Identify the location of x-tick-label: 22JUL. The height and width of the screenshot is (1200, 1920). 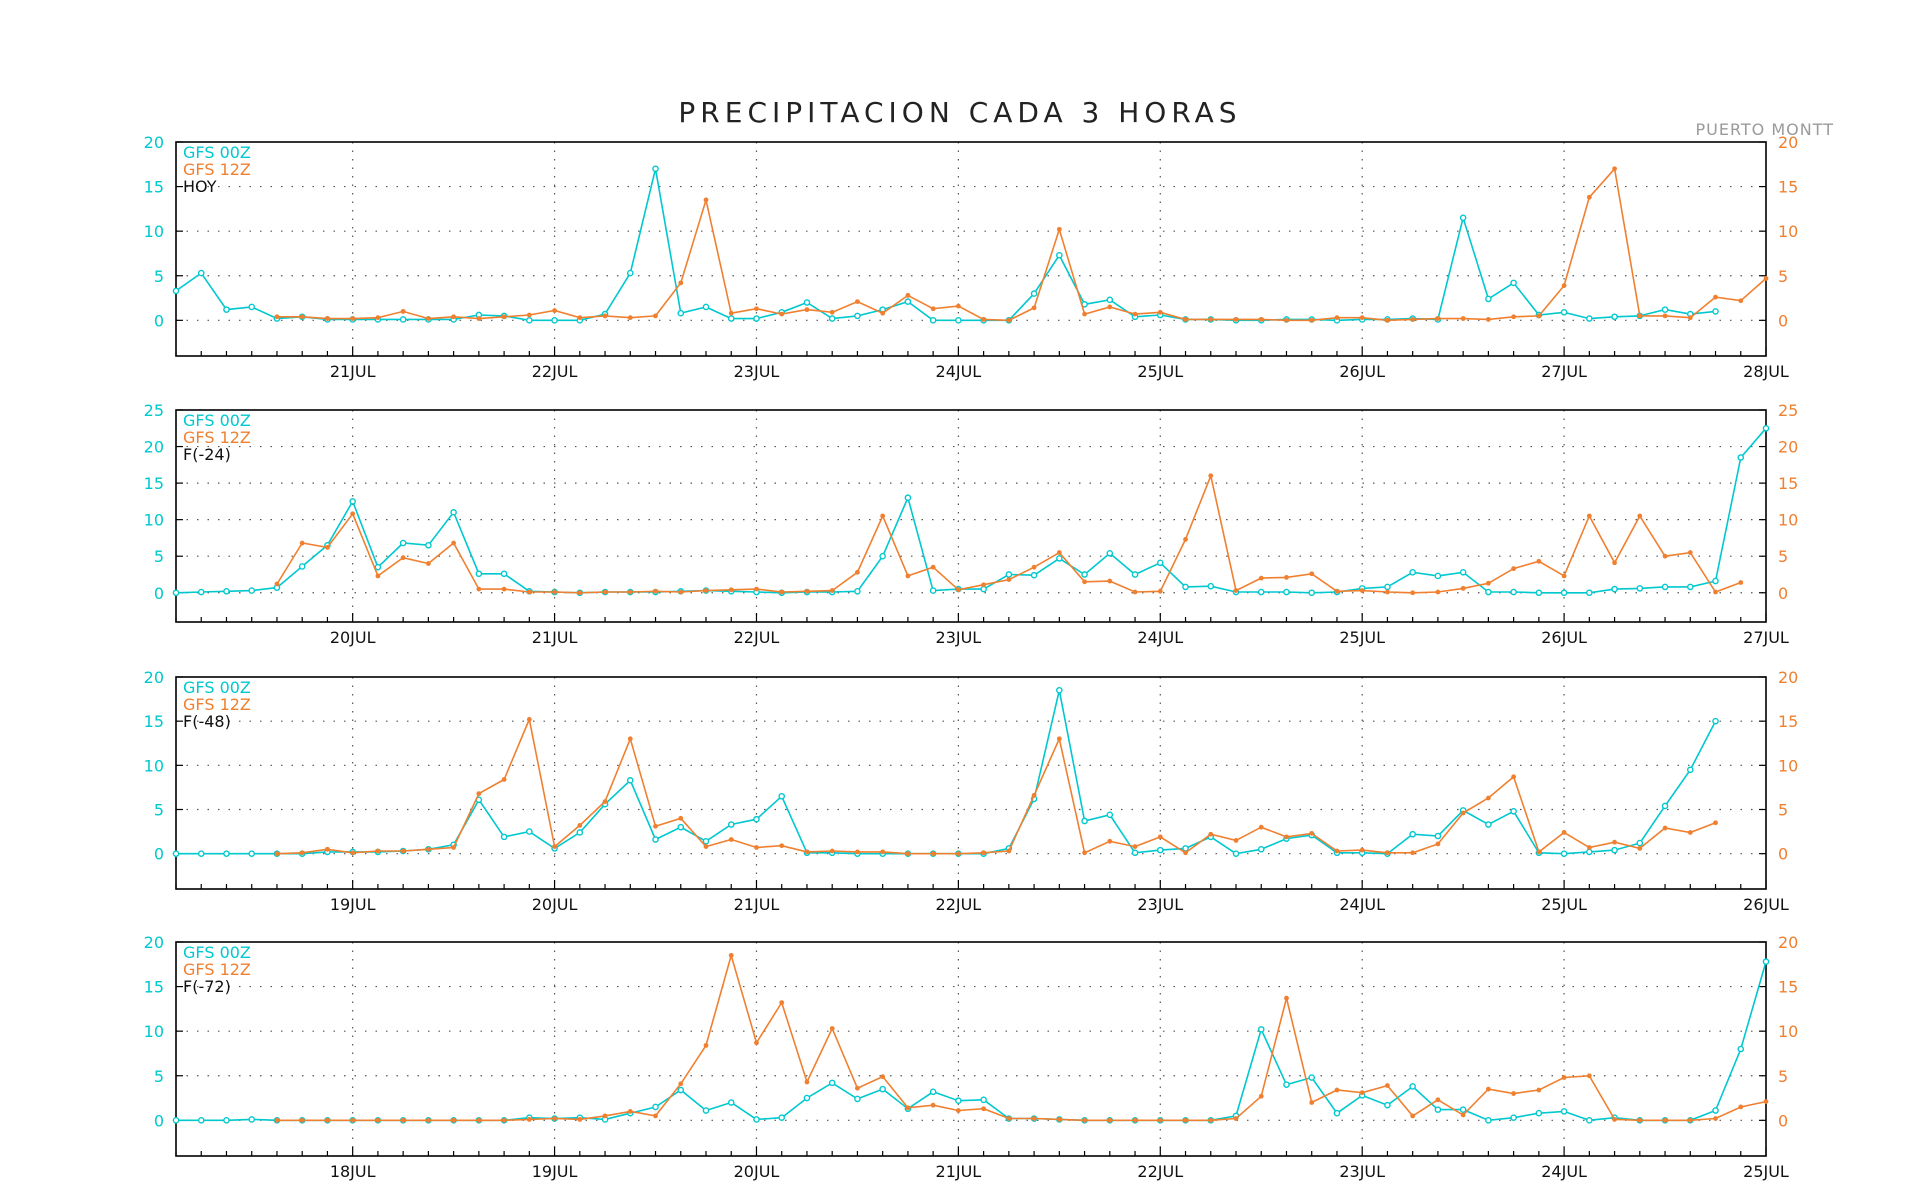
(555, 371).